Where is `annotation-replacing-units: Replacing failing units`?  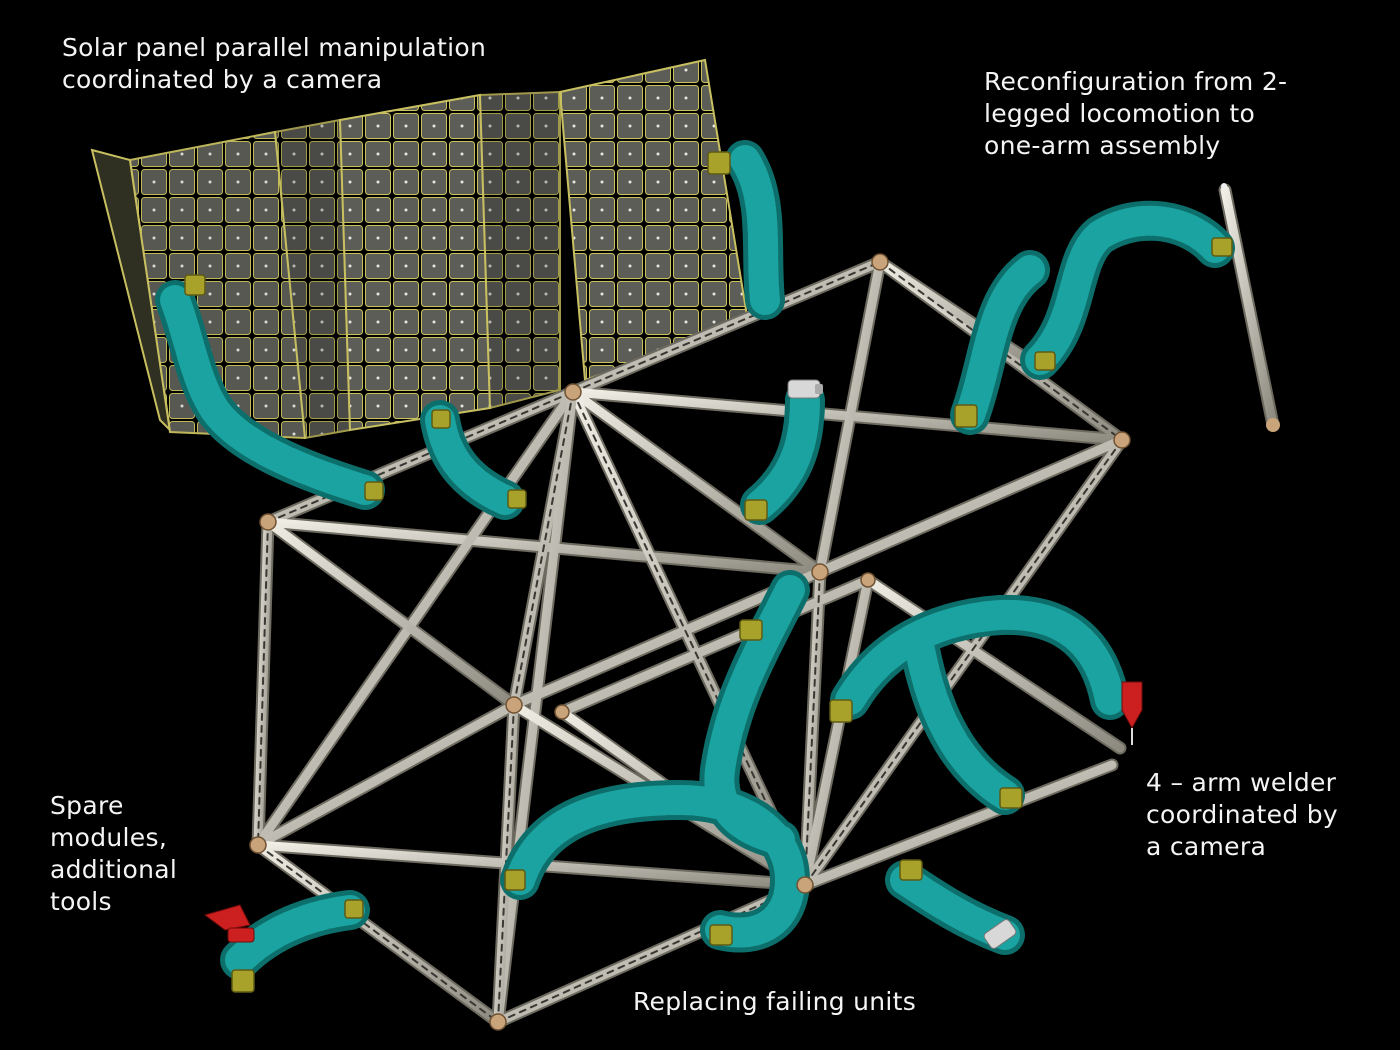 annotation-replacing-units: Replacing failing units is located at coordinates (774, 1002).